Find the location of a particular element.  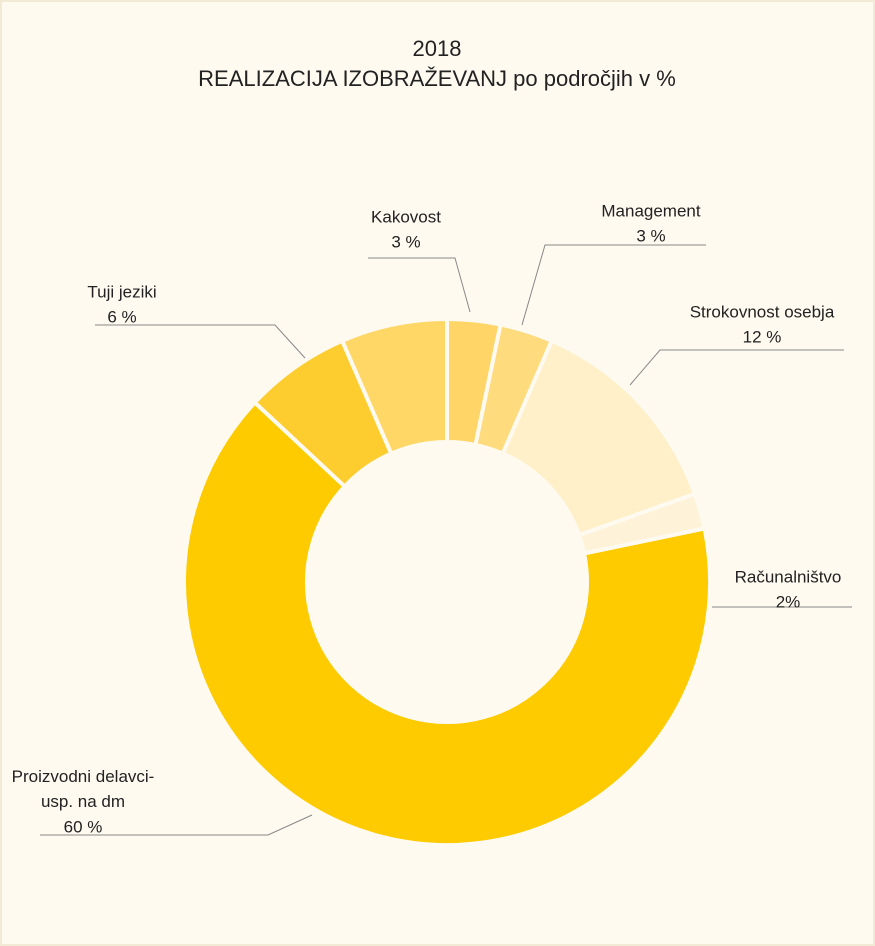

segment-label: Kakovost is located at coordinates (406, 216).